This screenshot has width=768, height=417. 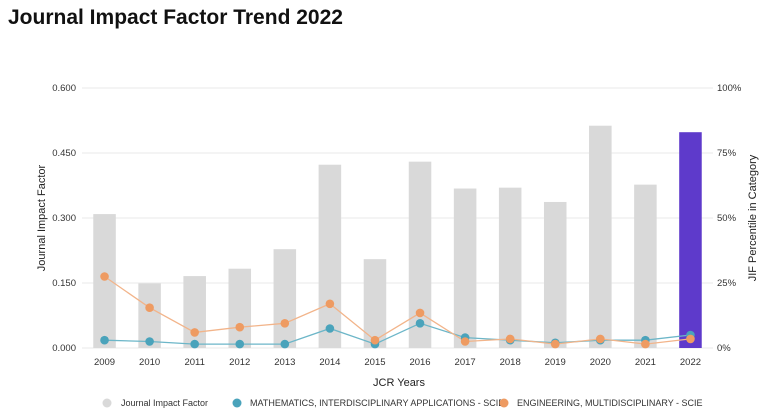 I want to click on y2-tick-label: 50%, so click(x=727, y=218).